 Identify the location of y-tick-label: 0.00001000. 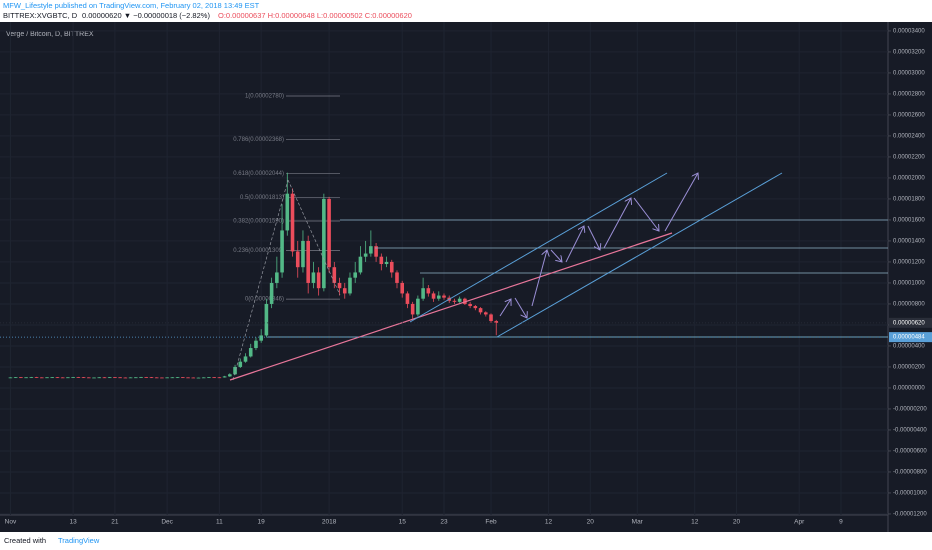
(909, 284).